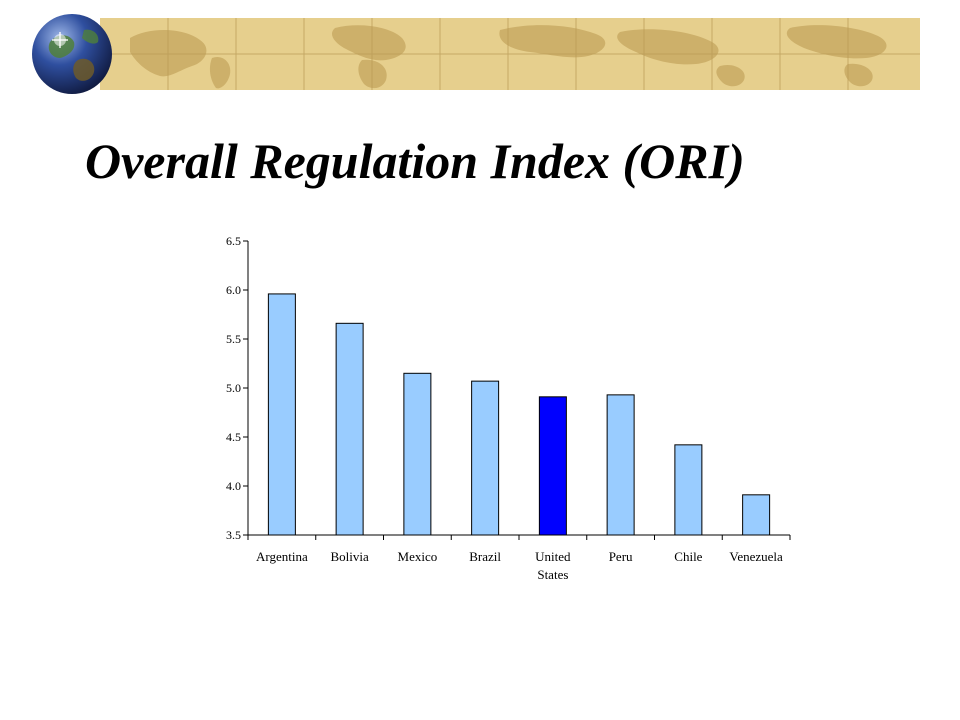 The image size is (960, 720). Describe the element at coordinates (72, 54) in the screenshot. I see `globe-icon` at that location.